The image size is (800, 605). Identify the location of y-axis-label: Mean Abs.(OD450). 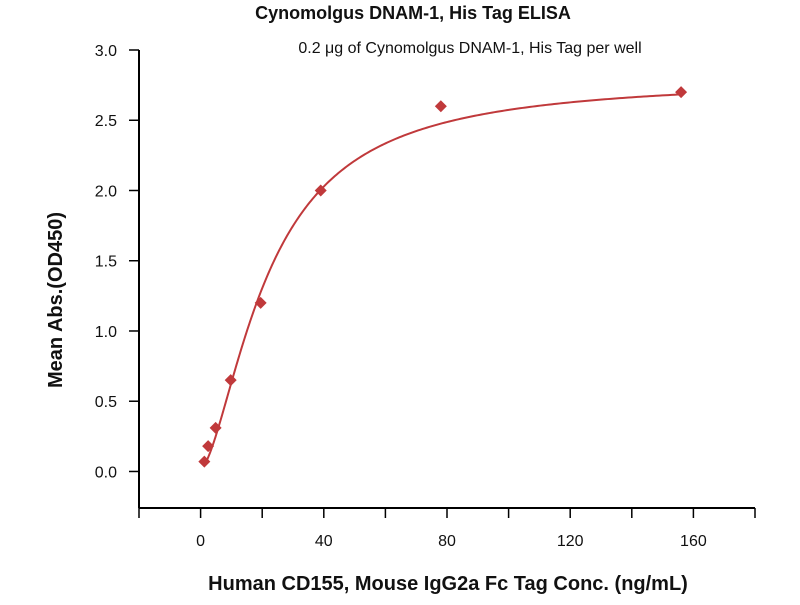
(56, 300).